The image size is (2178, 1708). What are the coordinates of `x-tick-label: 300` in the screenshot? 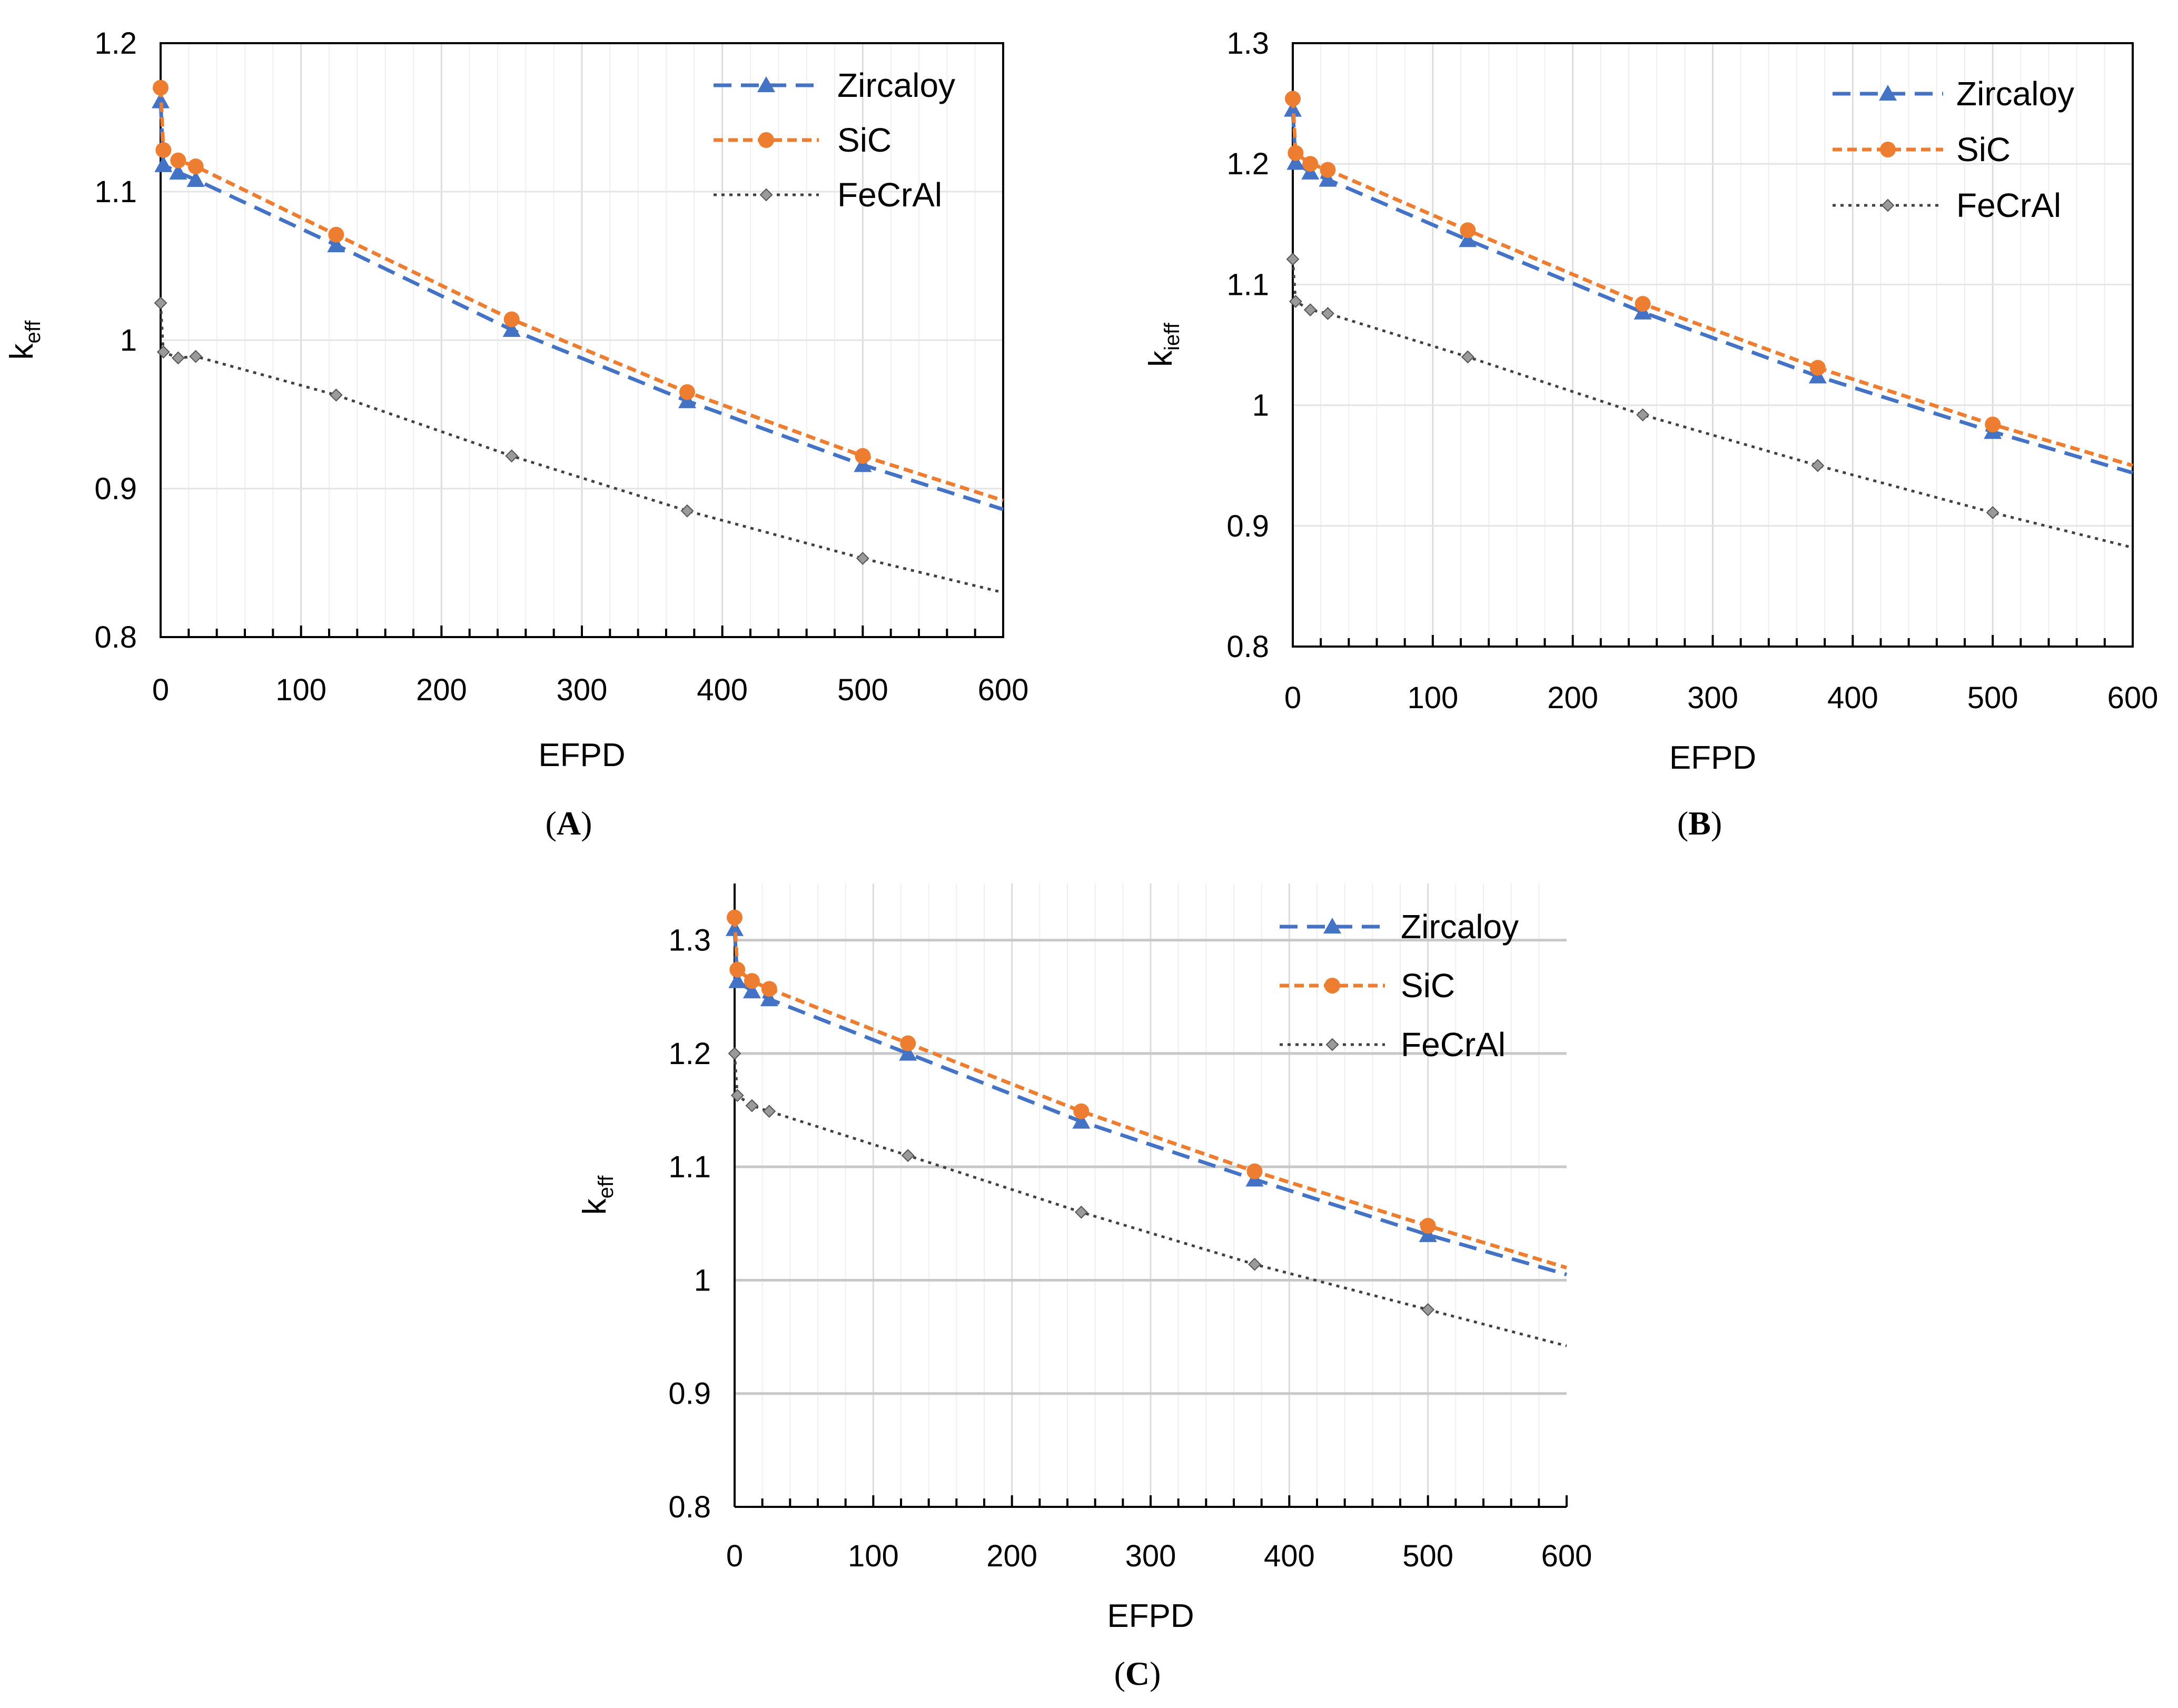 It's located at (582, 690).